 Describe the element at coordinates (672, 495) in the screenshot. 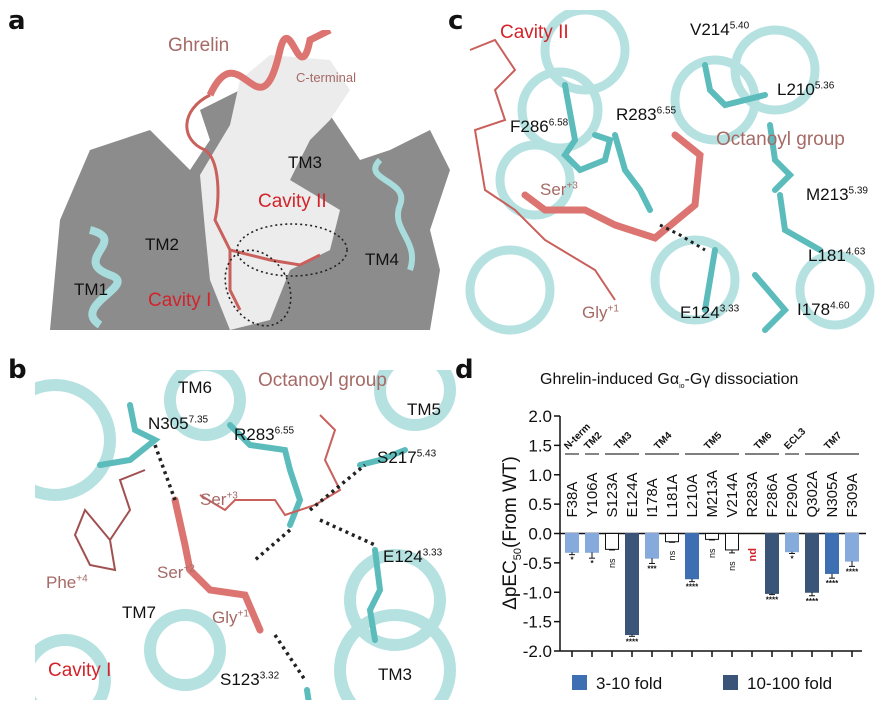

I see `category-label: L181A` at that location.